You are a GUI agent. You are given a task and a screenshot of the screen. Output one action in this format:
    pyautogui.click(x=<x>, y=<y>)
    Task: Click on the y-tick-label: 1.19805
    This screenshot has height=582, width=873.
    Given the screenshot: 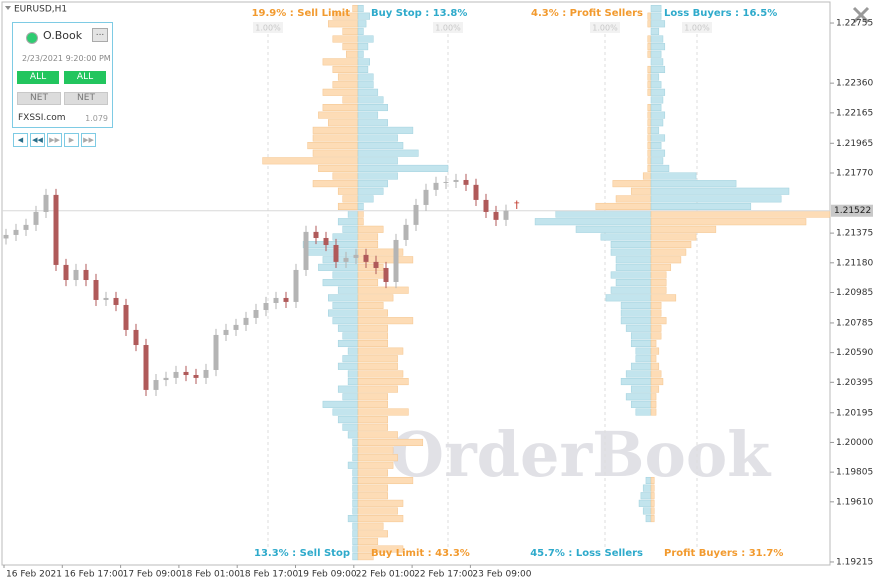 What is the action you would take?
    pyautogui.click(x=854, y=473)
    